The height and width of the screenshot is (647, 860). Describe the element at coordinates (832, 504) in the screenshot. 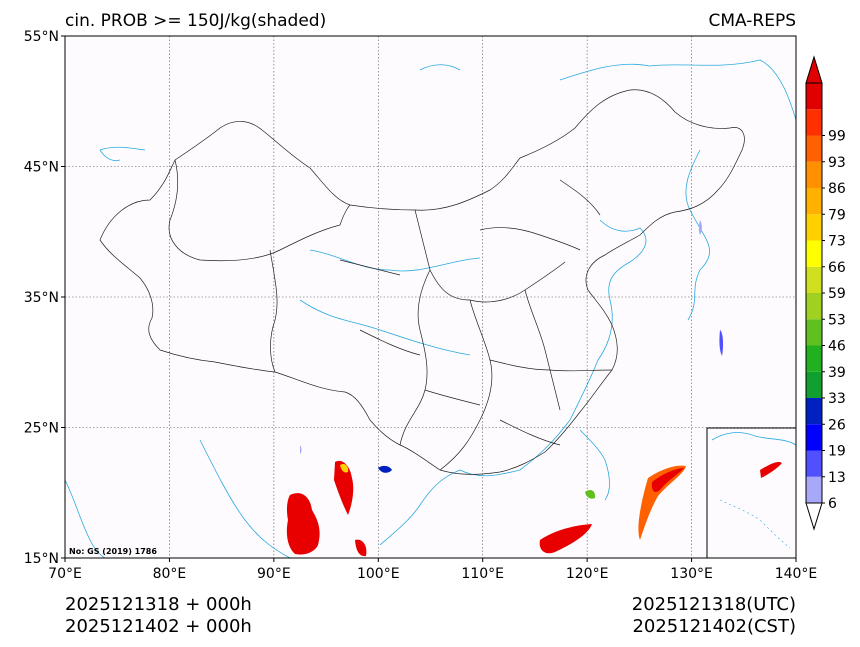

I see `colorbar-label: 6` at that location.